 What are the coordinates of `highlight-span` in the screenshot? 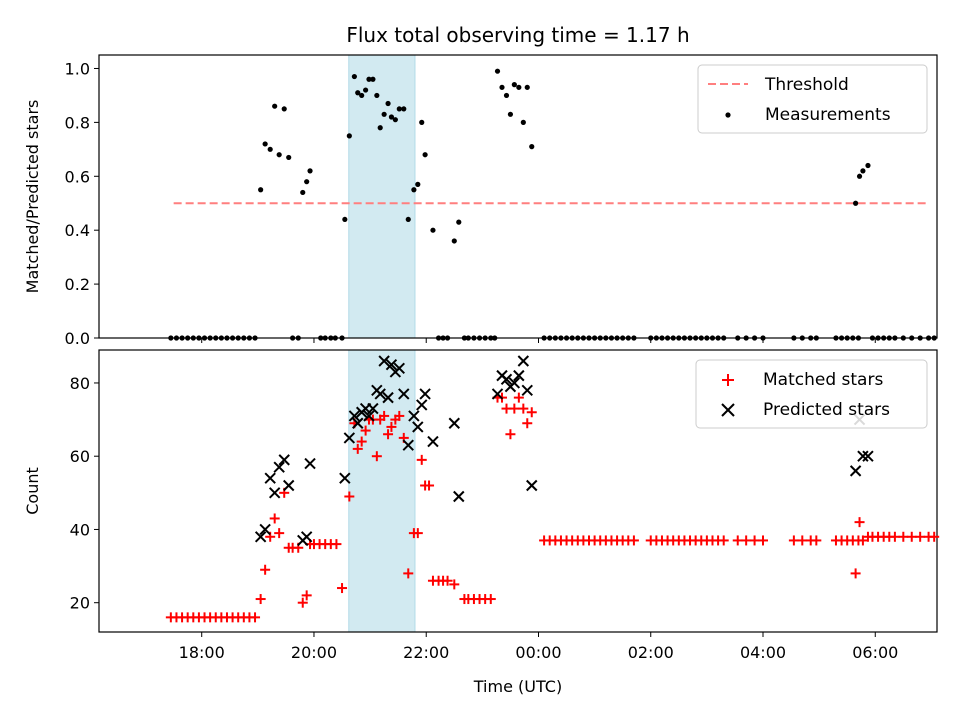 It's located at (382, 196).